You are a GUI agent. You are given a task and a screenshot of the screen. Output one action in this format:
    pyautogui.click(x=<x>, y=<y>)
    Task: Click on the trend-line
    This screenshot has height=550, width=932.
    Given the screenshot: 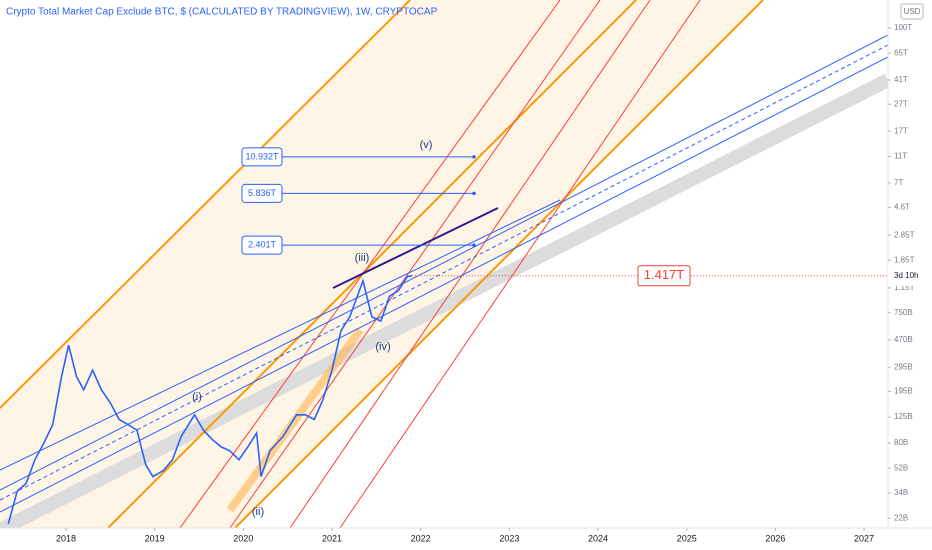 What is the action you would take?
    pyautogui.click(x=415, y=248)
    